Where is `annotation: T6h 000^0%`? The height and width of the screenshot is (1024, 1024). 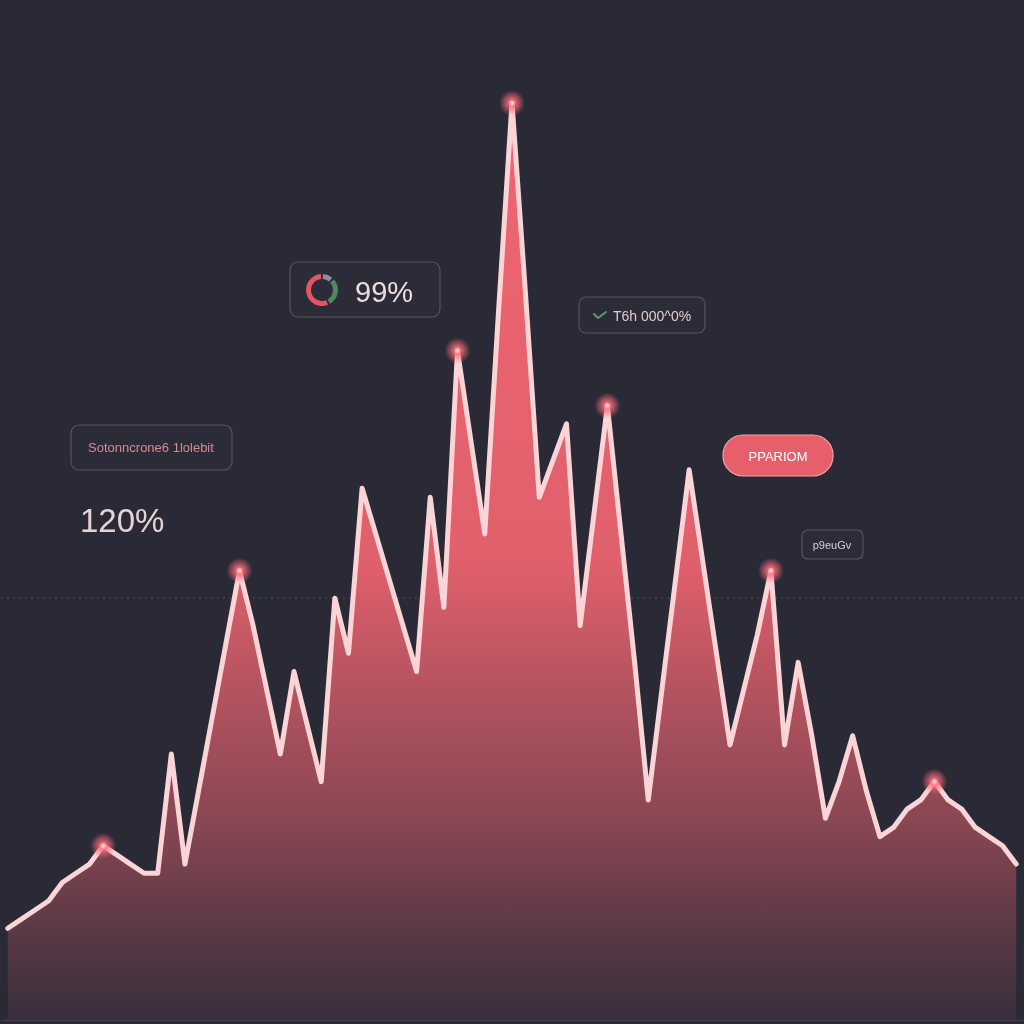 annotation: T6h 000^0% is located at coordinates (652, 316).